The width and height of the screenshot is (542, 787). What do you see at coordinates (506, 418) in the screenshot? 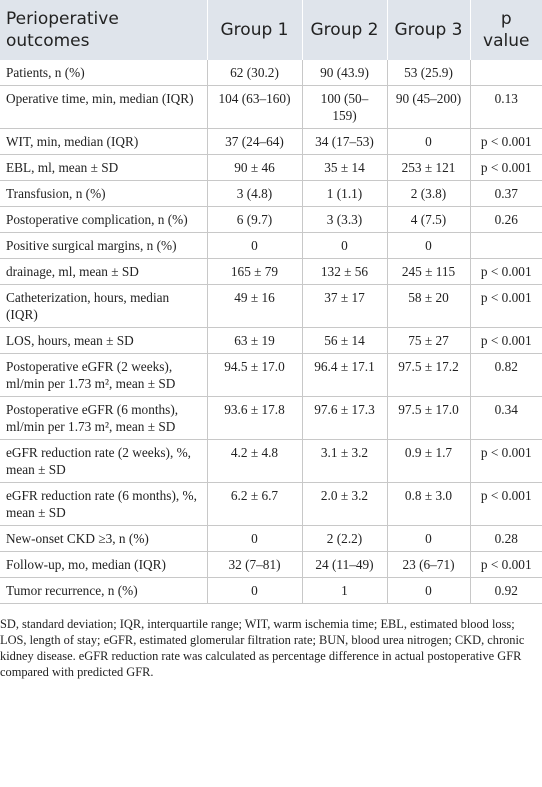
I see `value-cell: 0.34` at bounding box center [506, 418].